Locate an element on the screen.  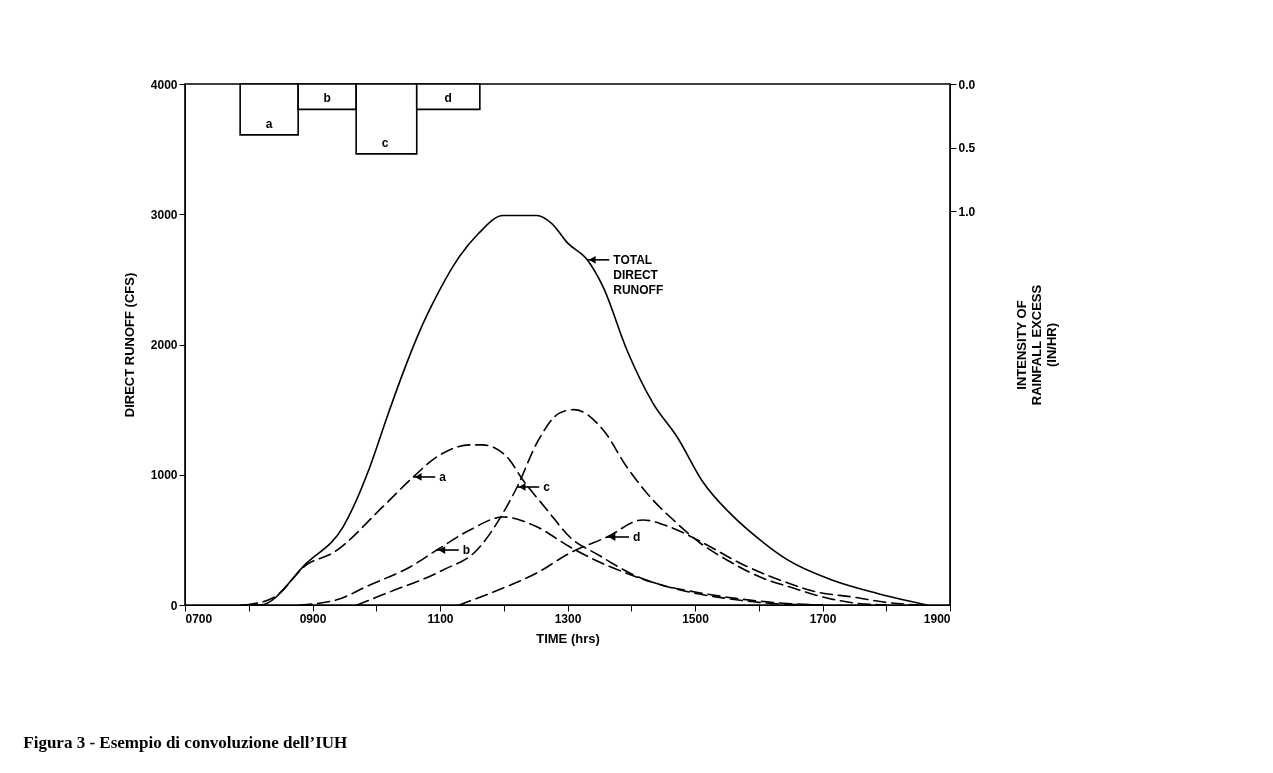
y-tick-label: 0 is located at coordinates (174, 605).